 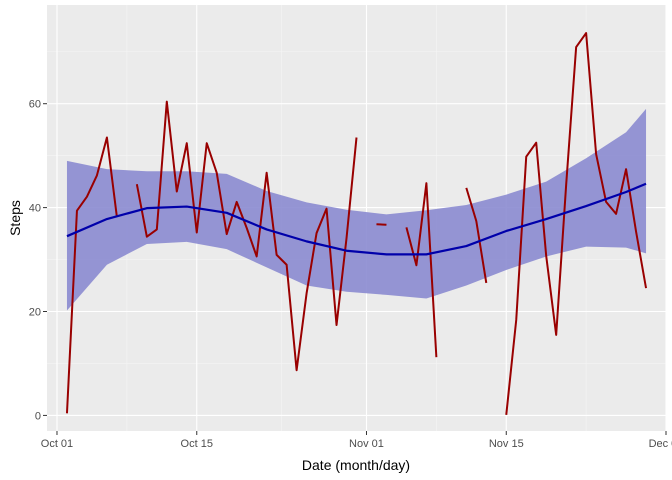 What do you see at coordinates (506, 444) in the screenshot?
I see `x-tick-label: Nov 15` at bounding box center [506, 444].